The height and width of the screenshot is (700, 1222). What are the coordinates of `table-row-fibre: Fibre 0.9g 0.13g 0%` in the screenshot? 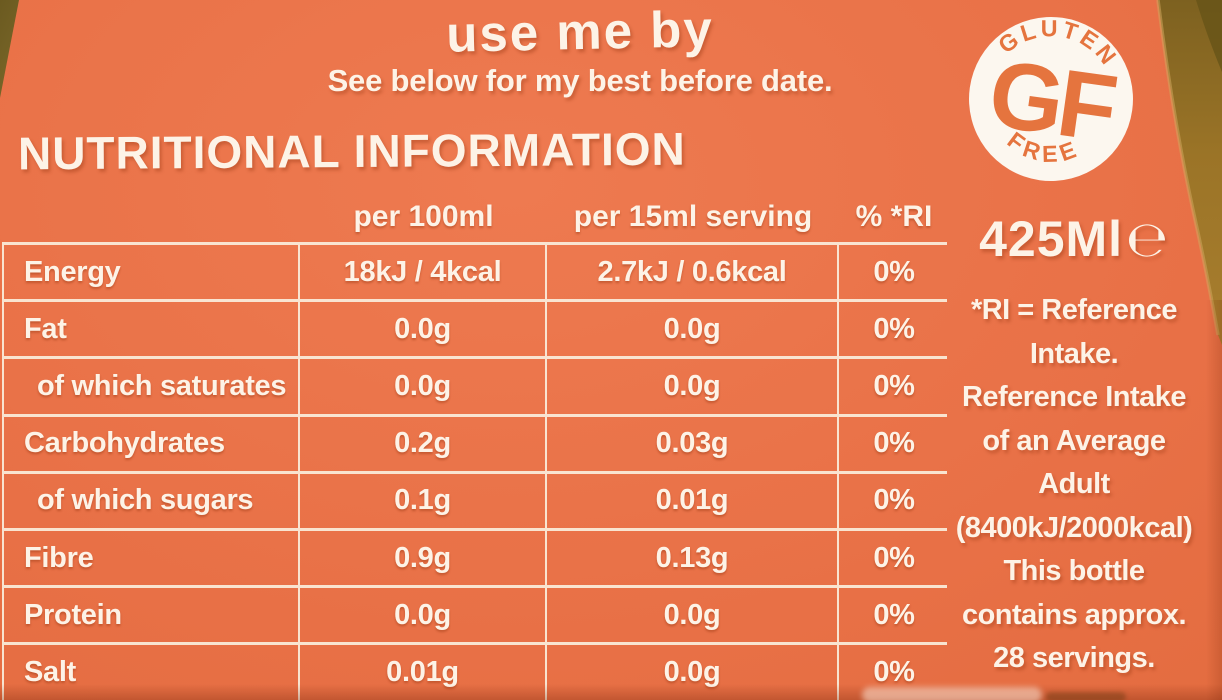 It's located at (475, 556).